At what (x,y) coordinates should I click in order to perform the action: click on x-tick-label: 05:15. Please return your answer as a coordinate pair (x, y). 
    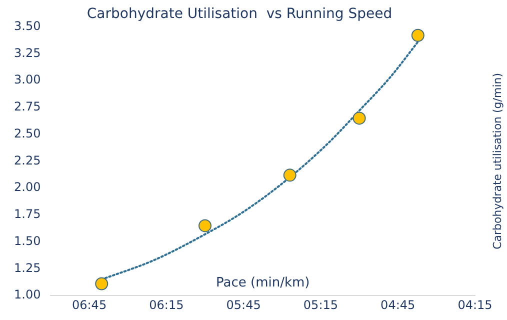
    Looking at the image, I should click on (320, 305).